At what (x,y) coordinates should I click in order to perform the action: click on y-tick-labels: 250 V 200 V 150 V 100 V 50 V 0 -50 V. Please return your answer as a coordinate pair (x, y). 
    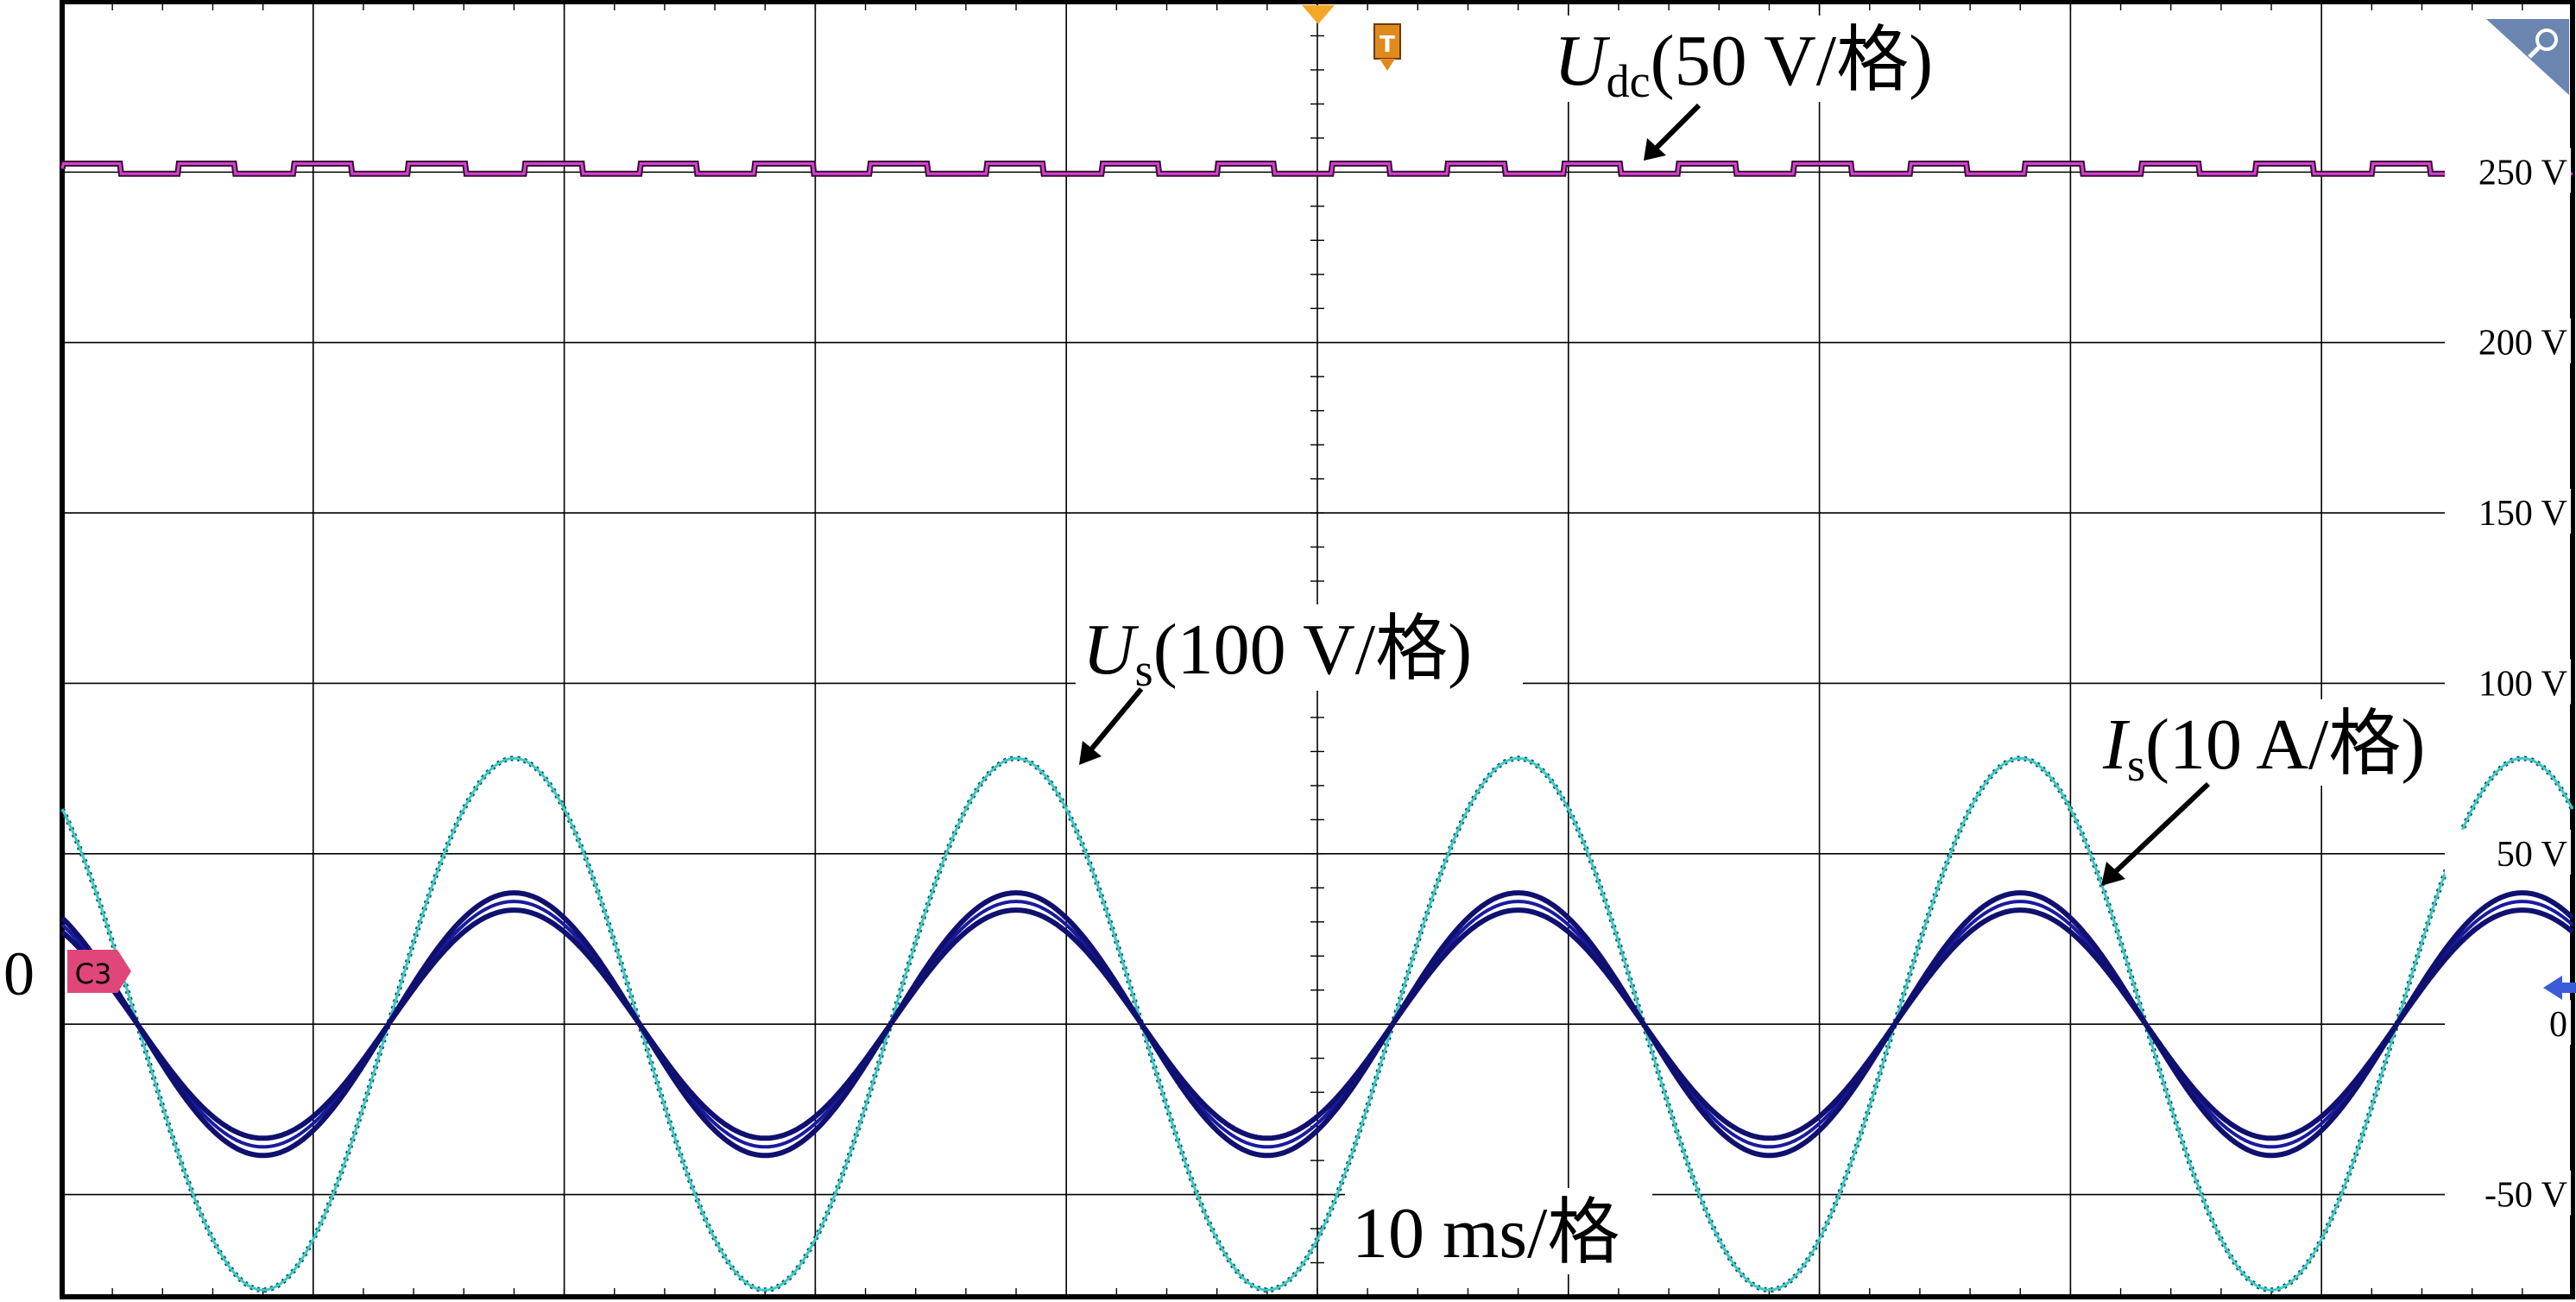
    Looking at the image, I should click on (2508, 682).